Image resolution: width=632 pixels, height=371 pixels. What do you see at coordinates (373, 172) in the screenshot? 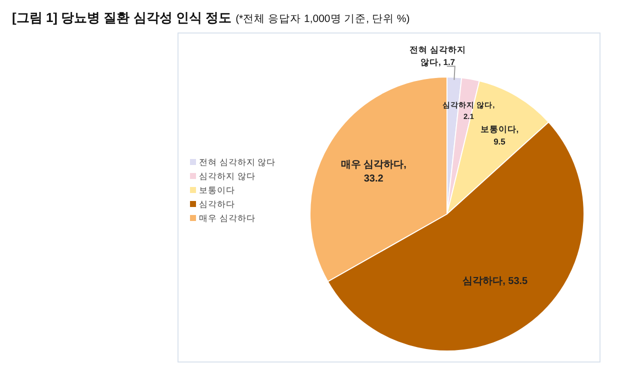
I see `data-label: 매우 심각하다, 33.2` at bounding box center [373, 172].